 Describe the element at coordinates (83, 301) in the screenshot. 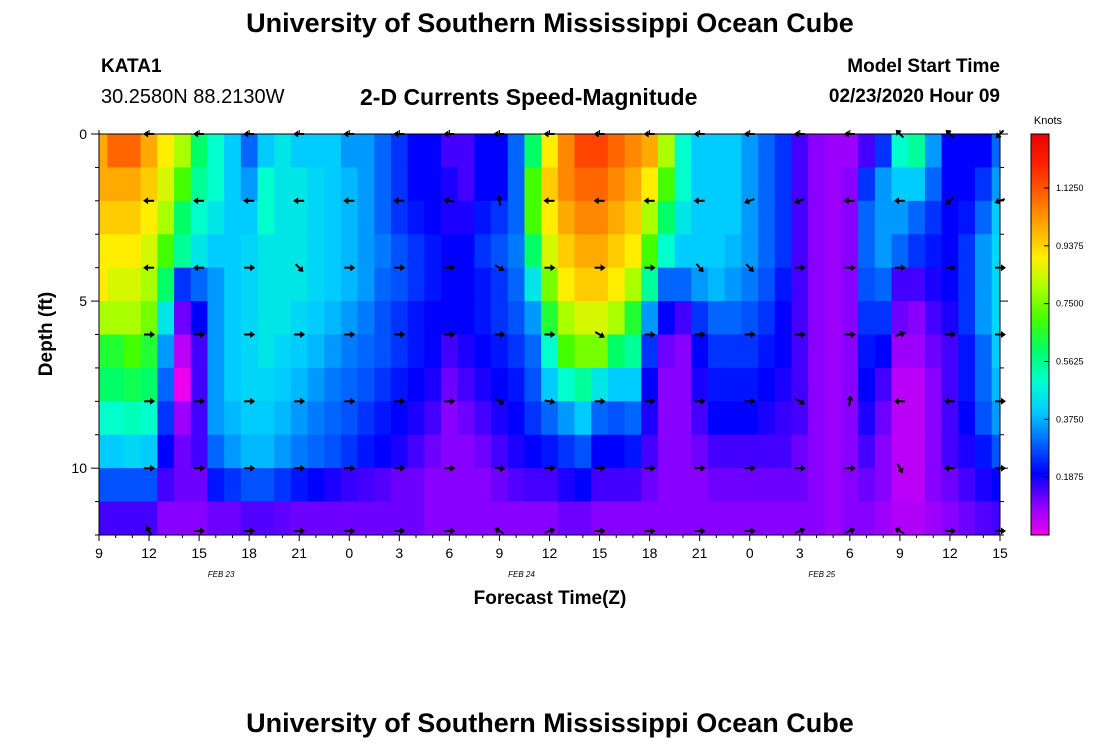

I see `y-tick-label: 5` at that location.